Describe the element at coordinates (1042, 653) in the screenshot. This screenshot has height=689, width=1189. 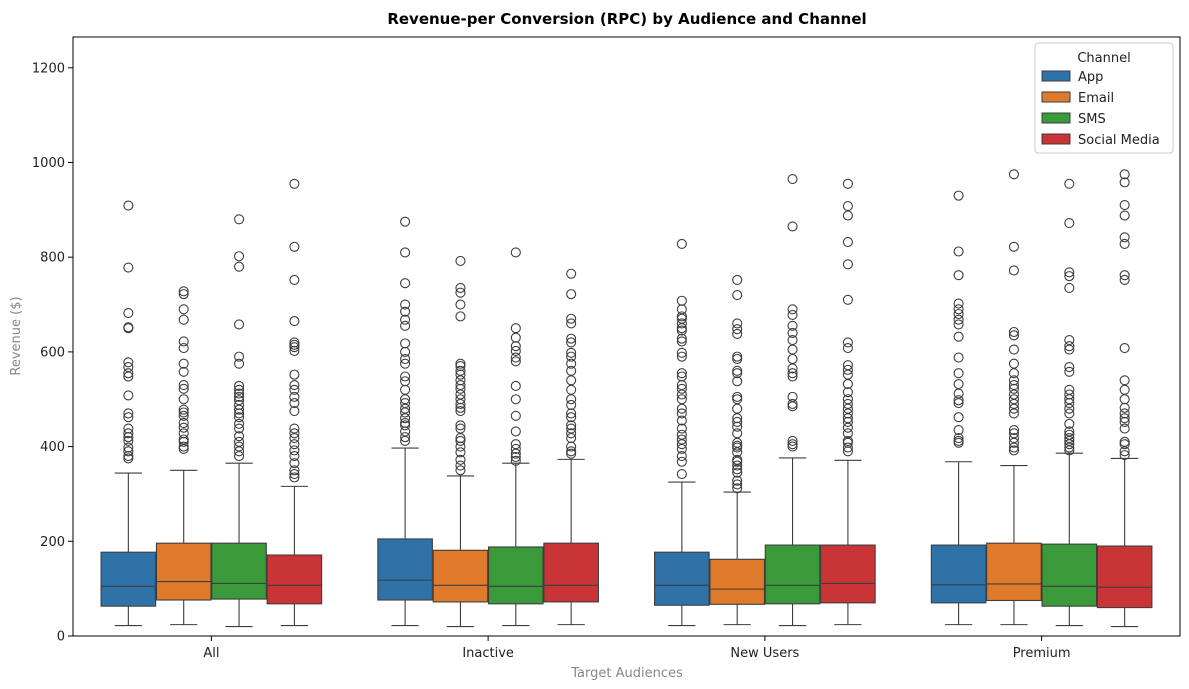
I see `x-tick-label: Premium` at that location.